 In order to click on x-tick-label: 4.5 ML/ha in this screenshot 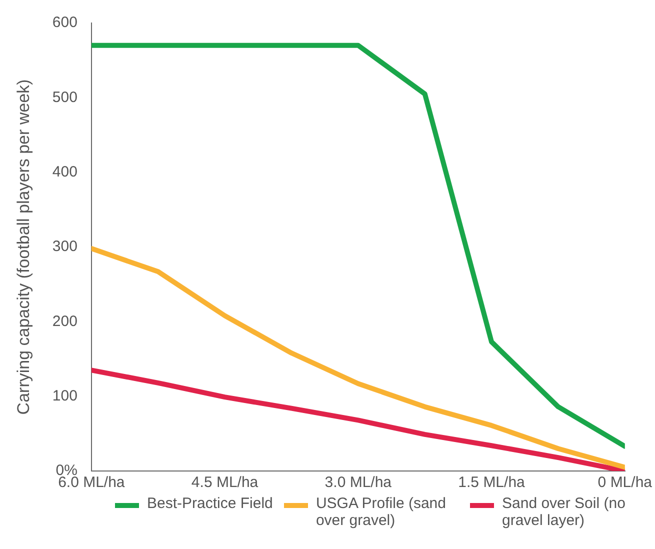, I will do `click(225, 483)`.